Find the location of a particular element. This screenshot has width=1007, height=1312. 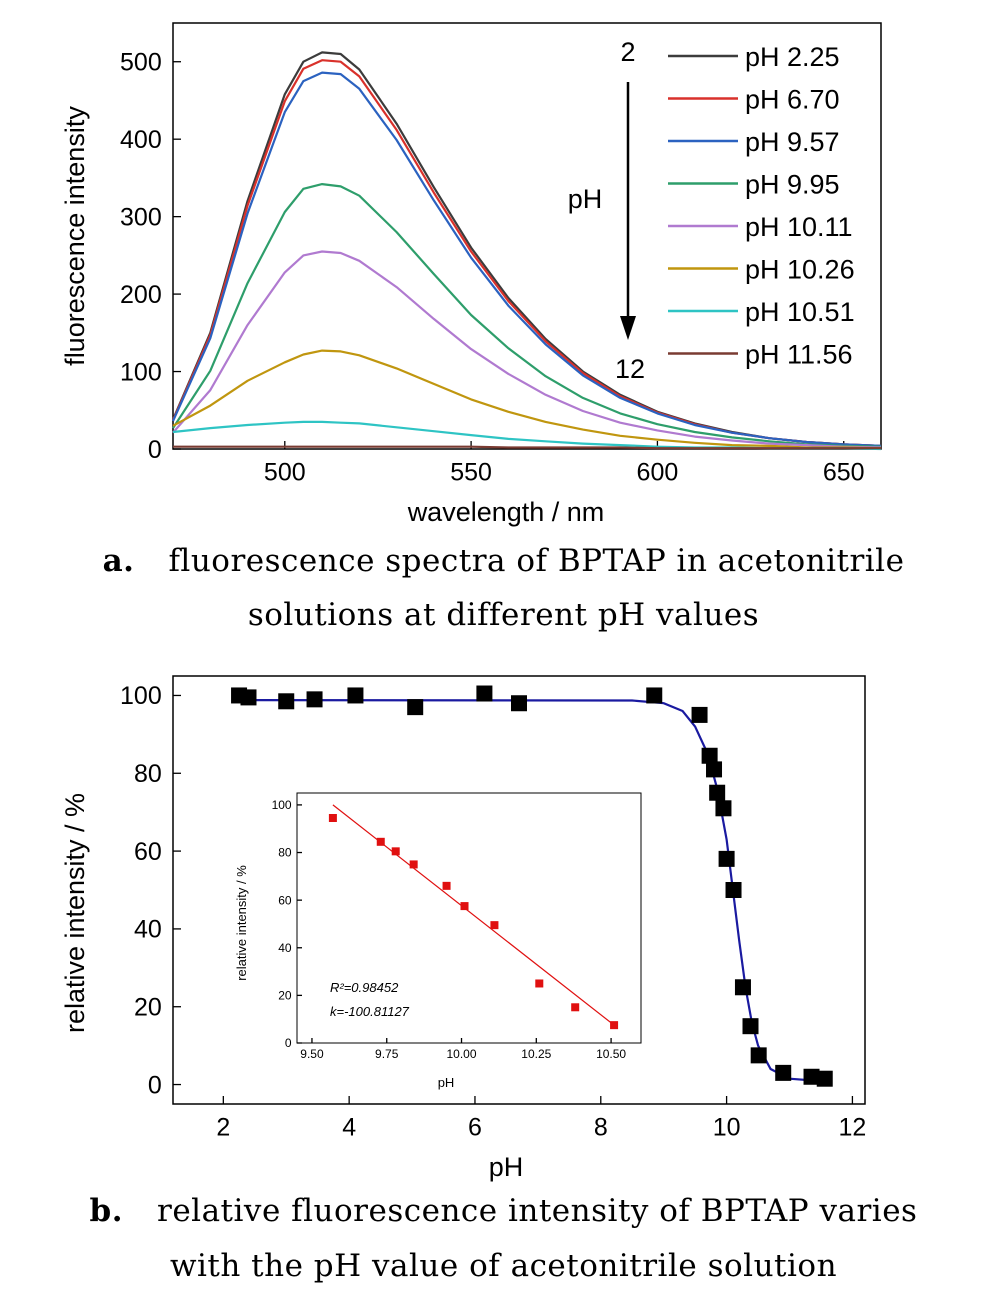

spectra-y-tick-label: 300 is located at coordinates (141, 217).